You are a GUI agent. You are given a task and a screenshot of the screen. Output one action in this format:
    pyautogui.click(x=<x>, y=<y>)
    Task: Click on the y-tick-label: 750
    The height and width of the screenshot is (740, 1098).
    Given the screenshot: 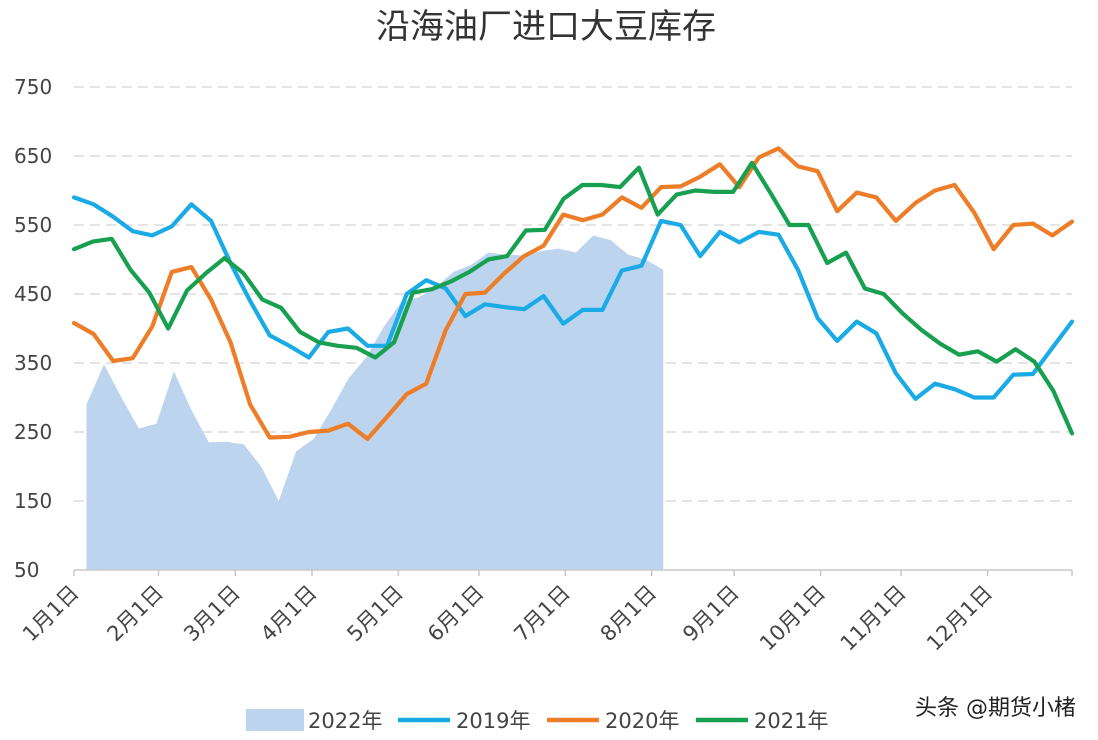 What is the action you would take?
    pyautogui.click(x=33, y=87)
    